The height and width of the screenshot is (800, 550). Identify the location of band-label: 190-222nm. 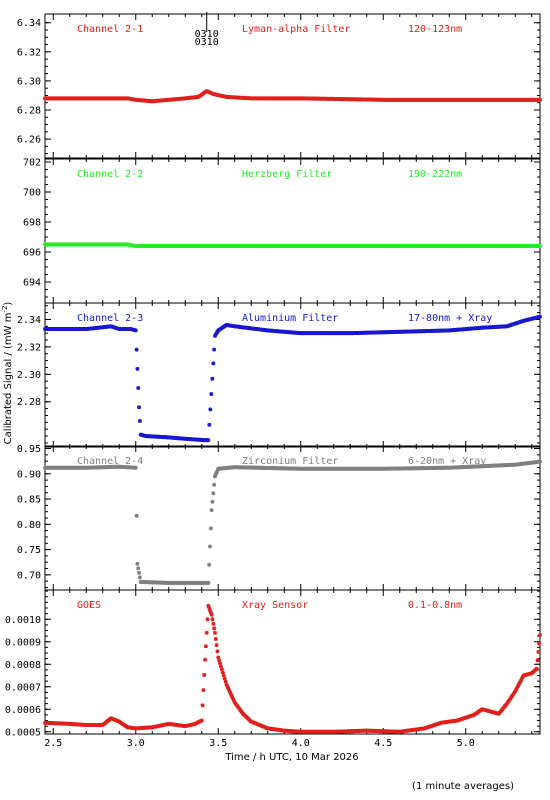
(435, 174).